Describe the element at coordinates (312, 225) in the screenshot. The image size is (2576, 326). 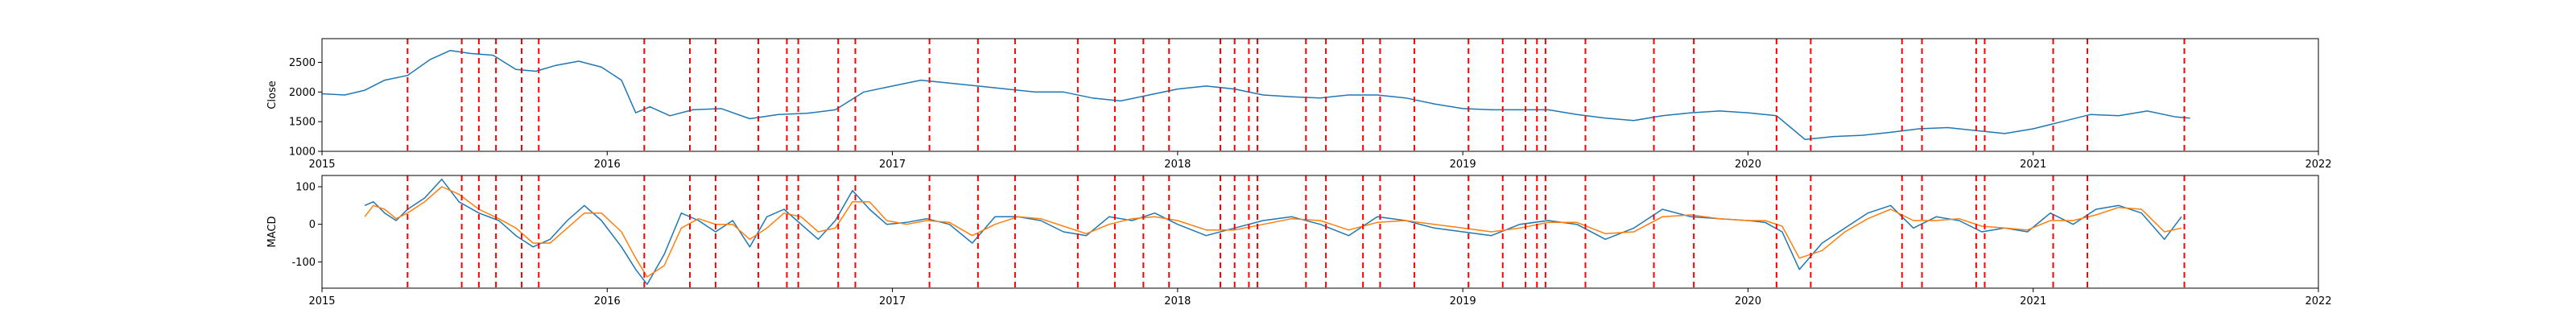
I see `y-tick-label: 0` at that location.